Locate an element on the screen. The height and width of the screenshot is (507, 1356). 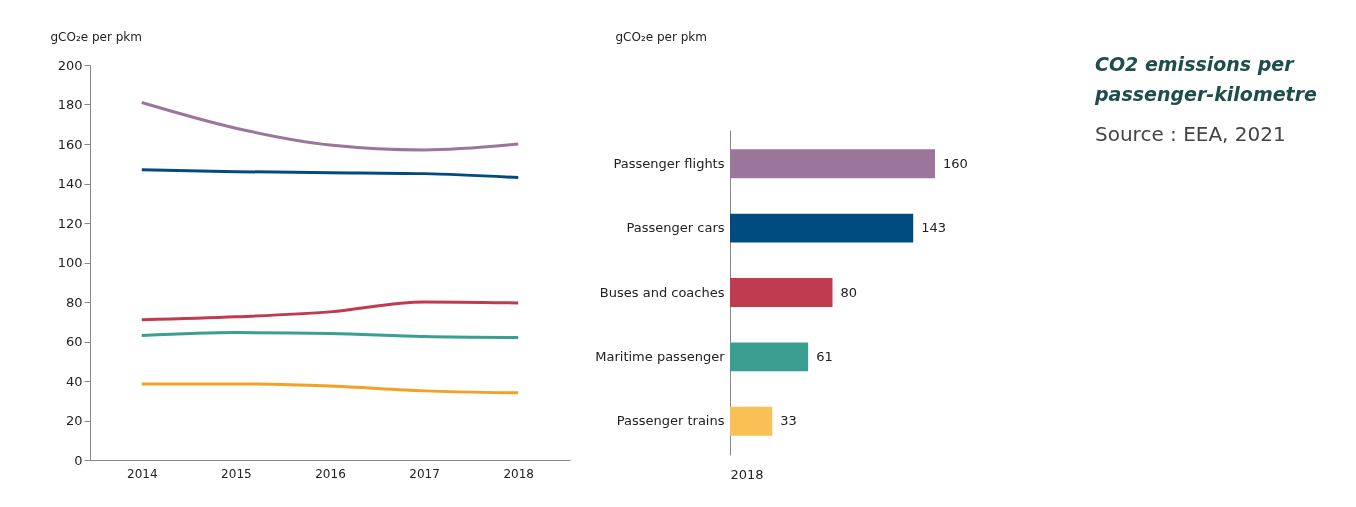
y-tick-label: Passenger cars is located at coordinates (675, 228).